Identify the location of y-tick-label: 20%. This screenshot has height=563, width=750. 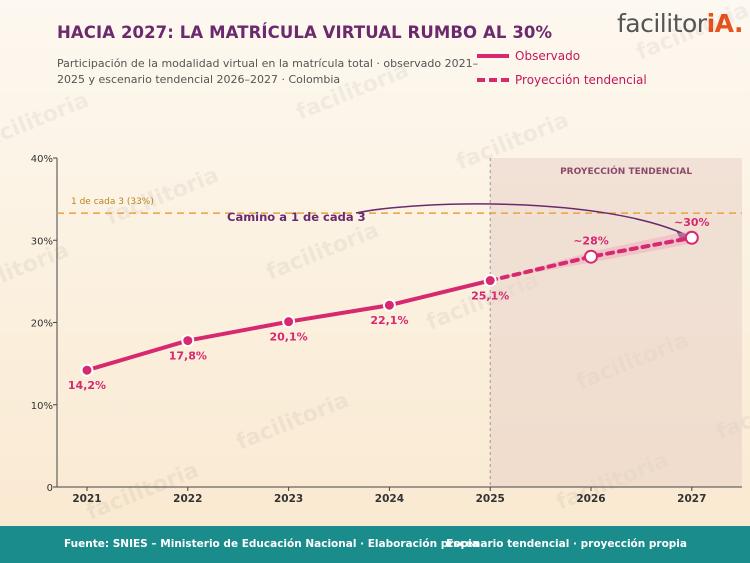
(42, 324).